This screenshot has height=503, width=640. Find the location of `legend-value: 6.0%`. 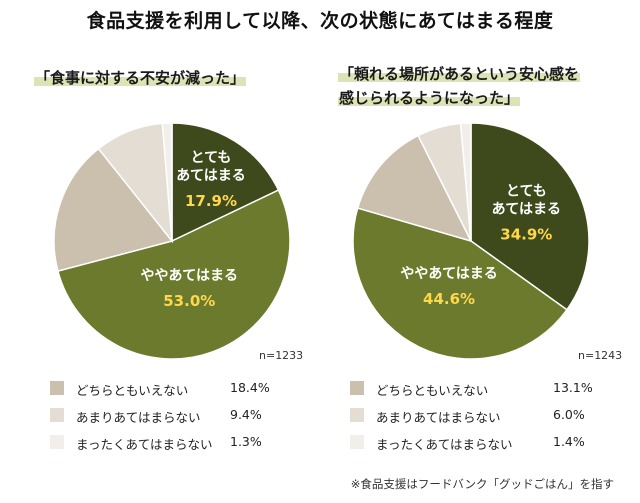

legend-value: 6.0% is located at coordinates (569, 414).